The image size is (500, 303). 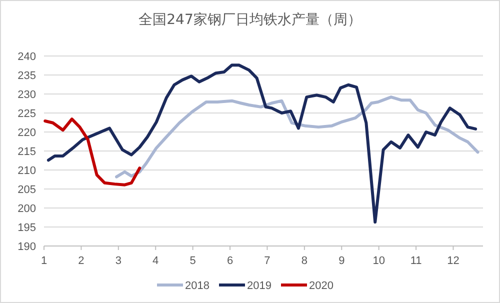 I want to click on legend-label: 2019, so click(x=259, y=286).